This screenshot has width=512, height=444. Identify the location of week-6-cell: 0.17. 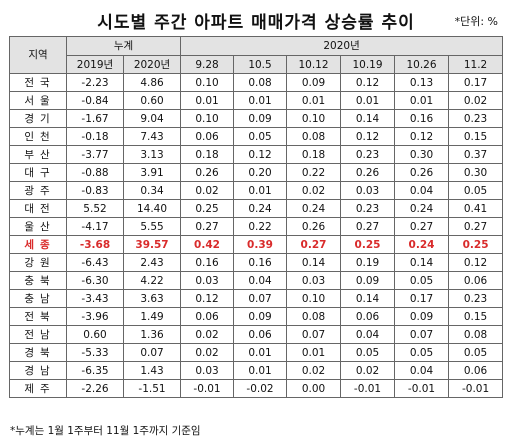
(476, 82).